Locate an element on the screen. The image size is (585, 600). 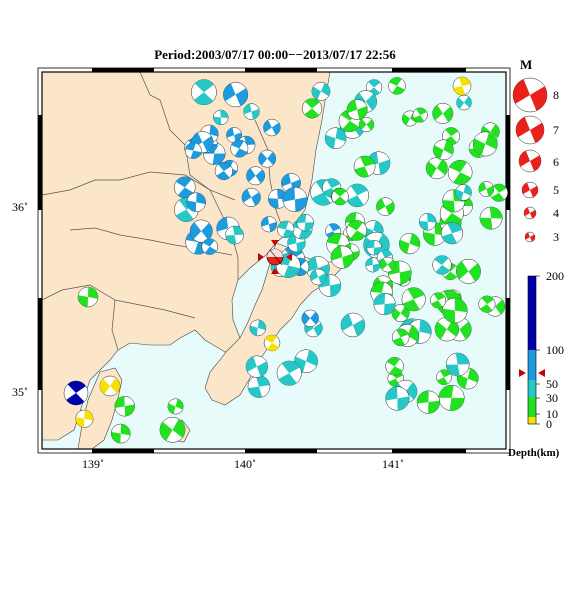
mag-label-8: 8 is located at coordinates (556, 95).